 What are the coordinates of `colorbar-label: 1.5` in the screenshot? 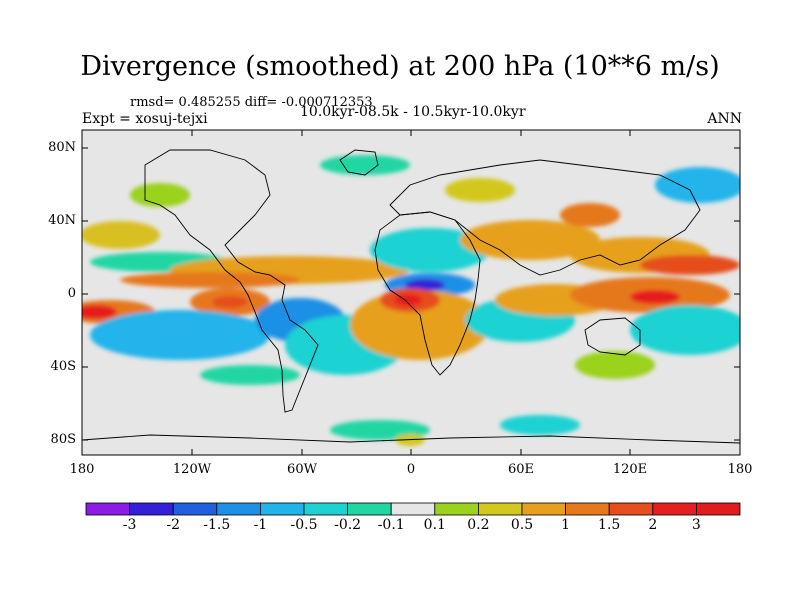 It's located at (609, 525).